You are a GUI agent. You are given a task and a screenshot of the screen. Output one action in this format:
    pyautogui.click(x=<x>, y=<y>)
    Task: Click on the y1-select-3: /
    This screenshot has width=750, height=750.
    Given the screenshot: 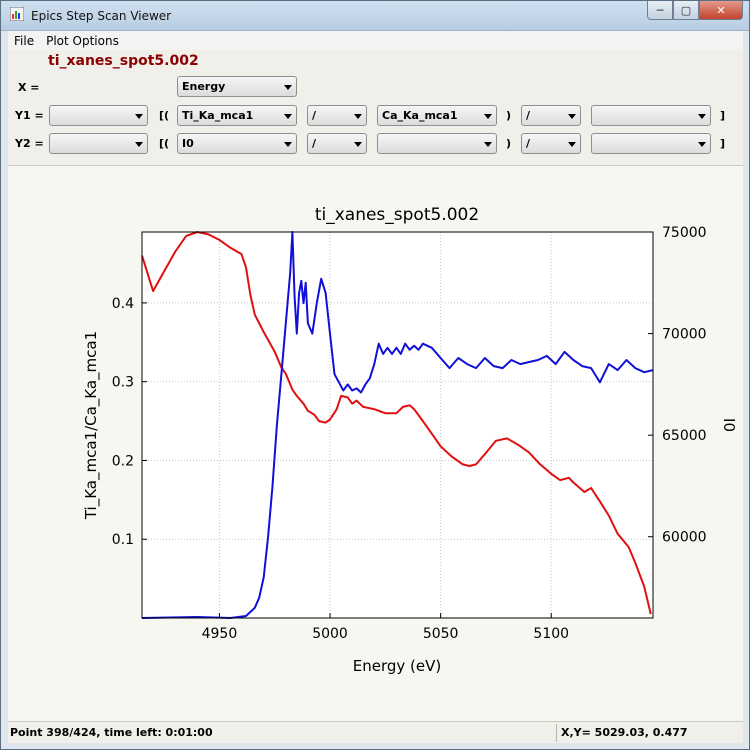 What is the action you would take?
    pyautogui.click(x=337, y=115)
    